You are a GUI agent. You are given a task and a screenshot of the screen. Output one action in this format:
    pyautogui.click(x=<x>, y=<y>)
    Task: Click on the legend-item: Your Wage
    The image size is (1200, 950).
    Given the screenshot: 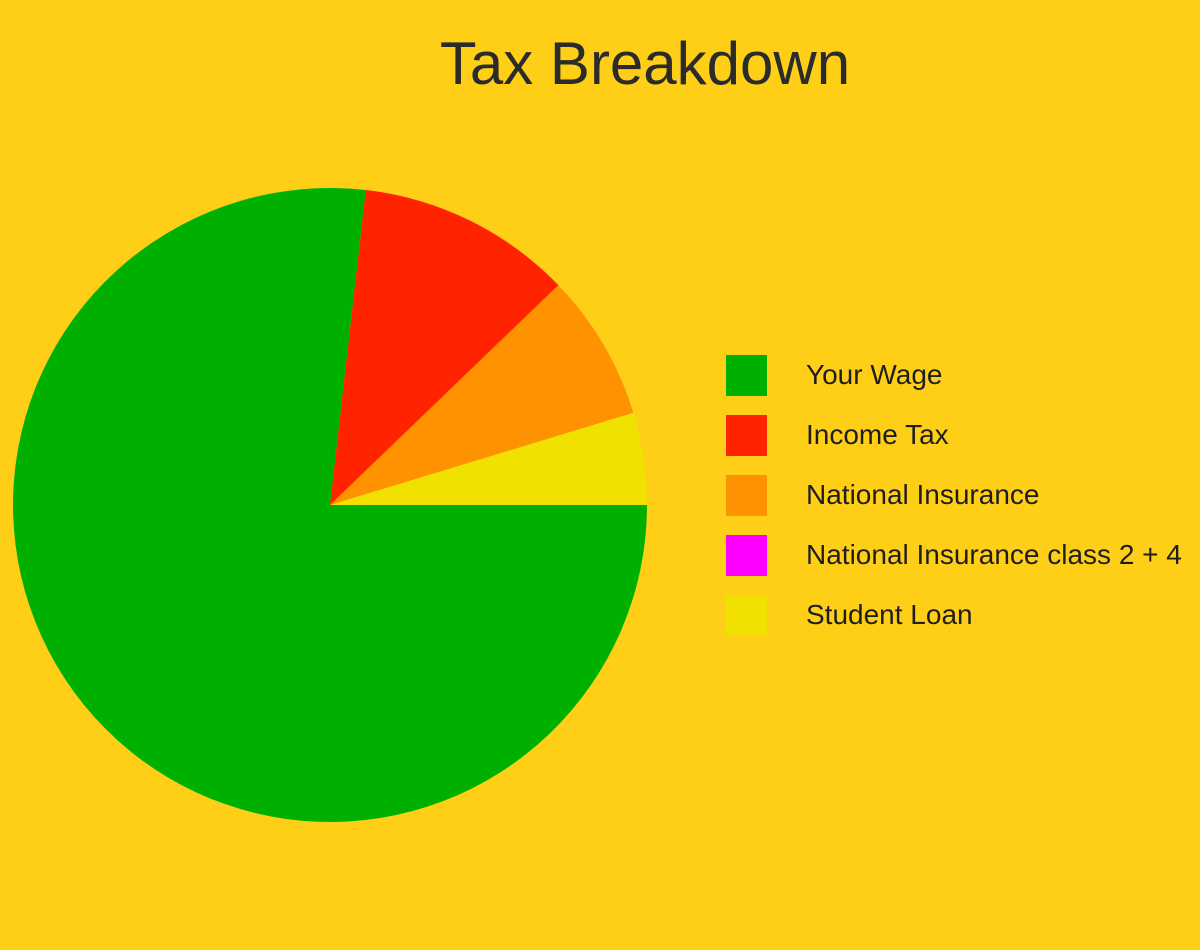 What is the action you would take?
    pyautogui.click(x=963, y=385)
    